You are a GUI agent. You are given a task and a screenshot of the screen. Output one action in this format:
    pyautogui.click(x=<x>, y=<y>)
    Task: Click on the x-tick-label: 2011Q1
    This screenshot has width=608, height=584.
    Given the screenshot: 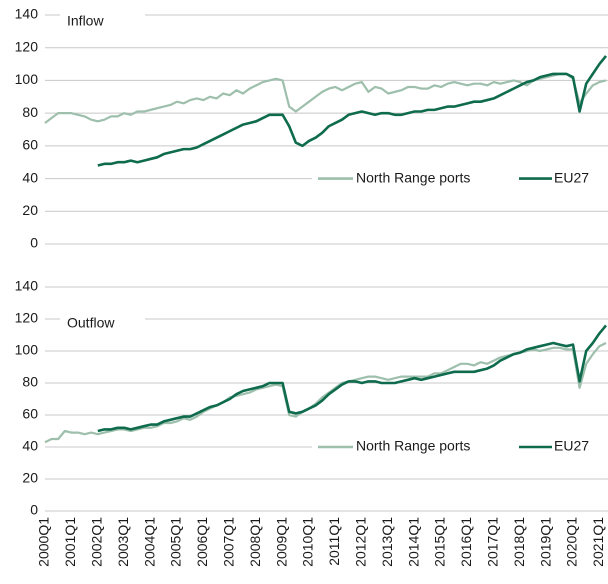 What is the action you would take?
    pyautogui.click(x=334, y=541)
    